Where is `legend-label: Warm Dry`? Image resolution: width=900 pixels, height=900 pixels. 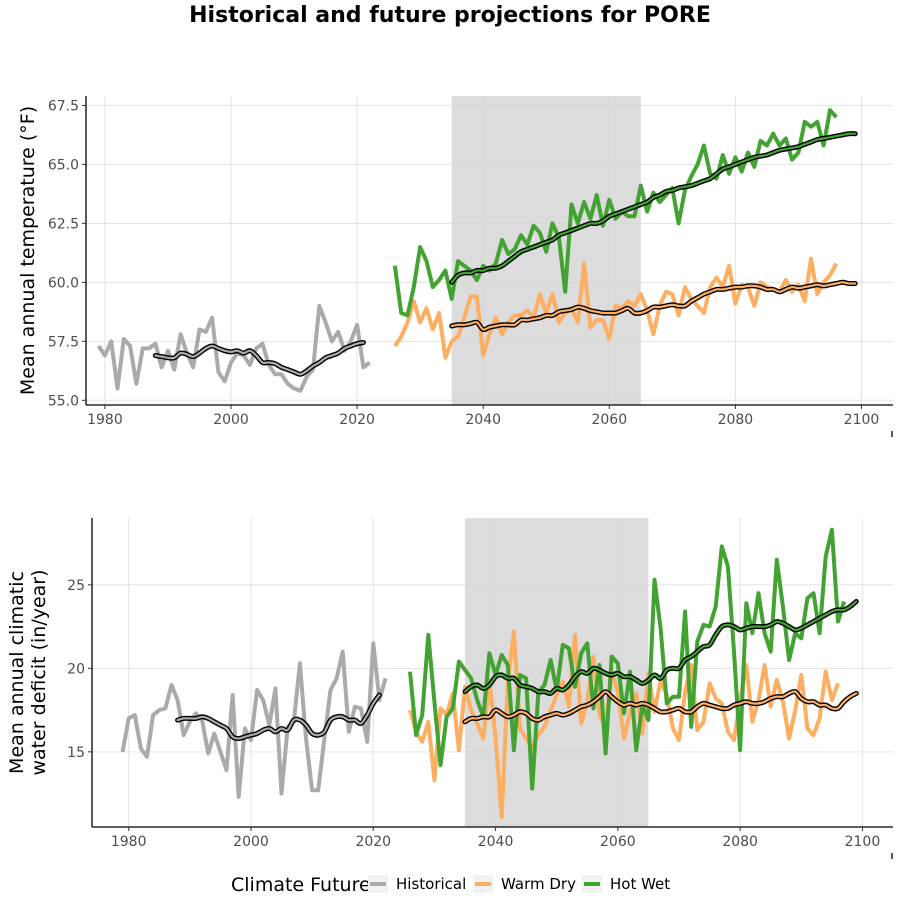
legend-label: Warm Dry is located at coordinates (538, 884).